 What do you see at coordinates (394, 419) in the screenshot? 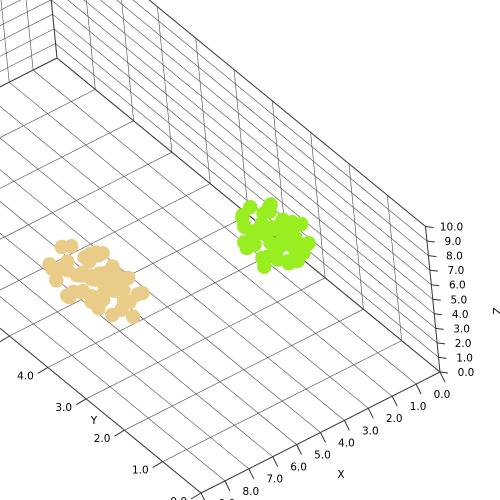
I see `x-tick-label: 2.0` at bounding box center [394, 419].